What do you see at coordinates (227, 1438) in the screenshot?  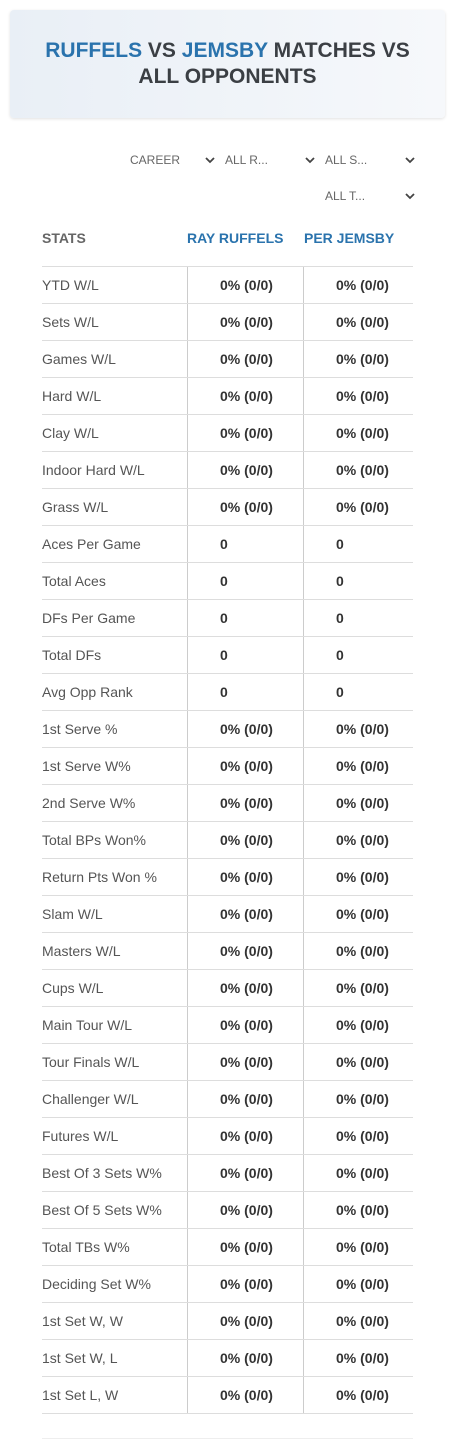 I see `footer-line` at bounding box center [227, 1438].